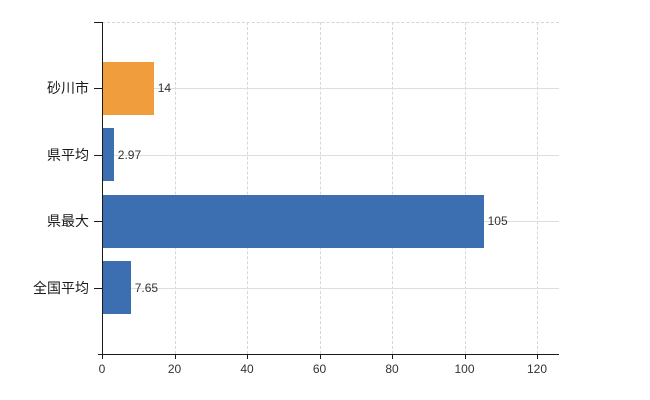  I want to click on x-axis, so click(328, 354).